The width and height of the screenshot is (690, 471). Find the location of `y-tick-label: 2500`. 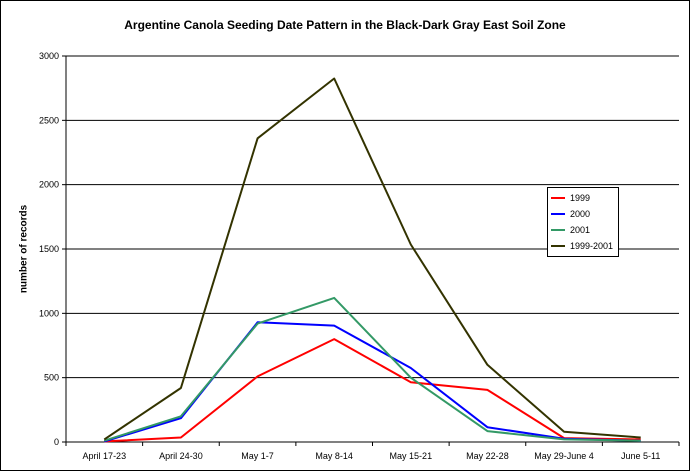

y-tick-label: 2500 is located at coordinates (49, 120).